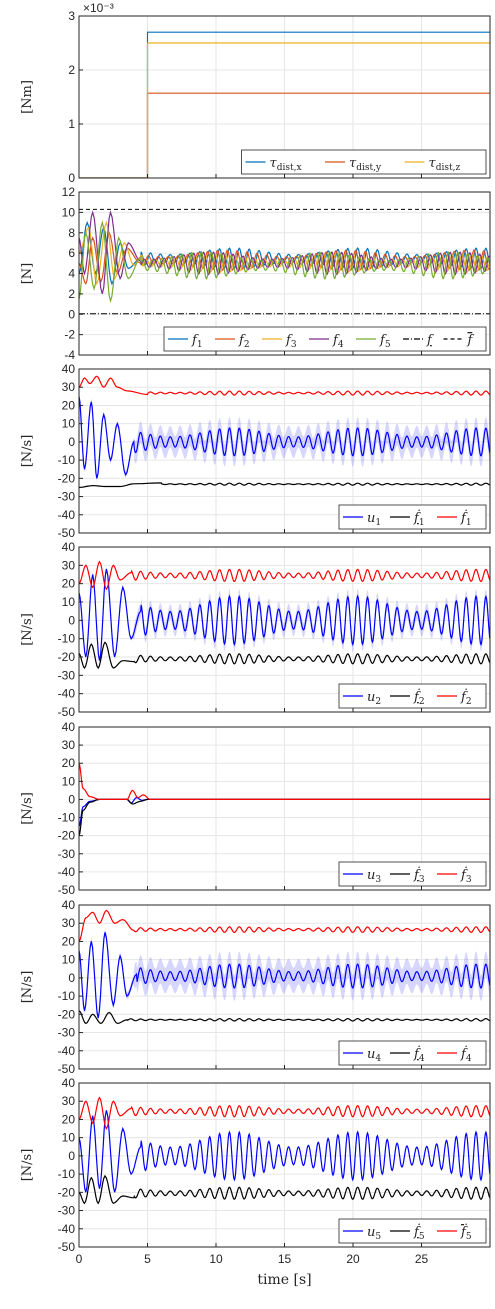  I want to click on y-tick-label: 4, so click(71, 274).